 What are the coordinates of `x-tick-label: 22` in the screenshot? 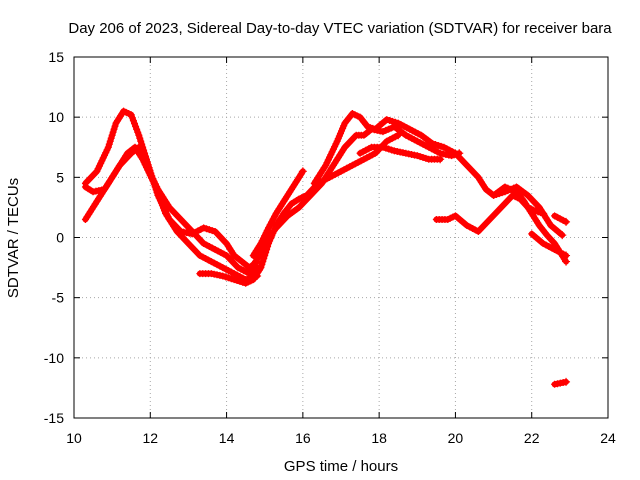 It's located at (532, 438).